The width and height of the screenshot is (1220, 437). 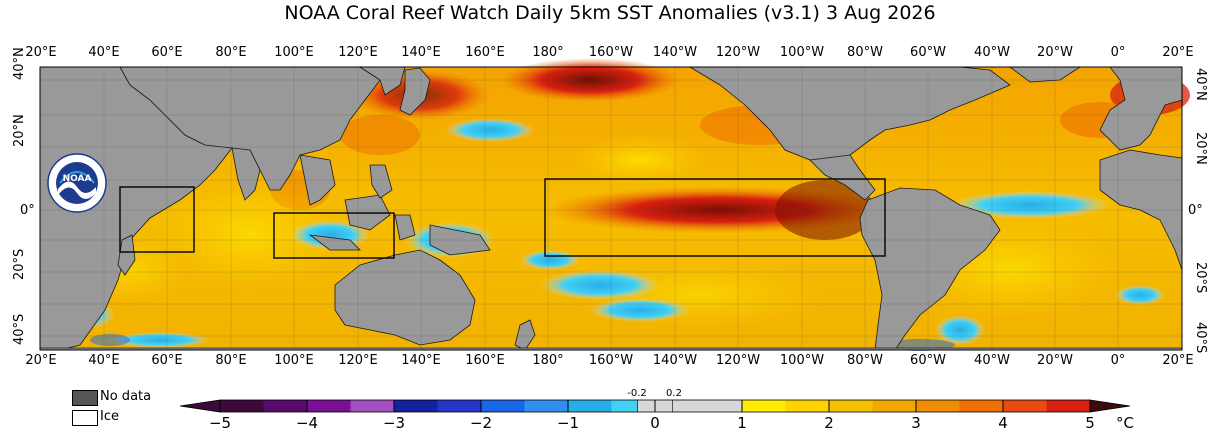 What do you see at coordinates (481, 423) in the screenshot?
I see `colorbar-tick-label: −2` at bounding box center [481, 423].